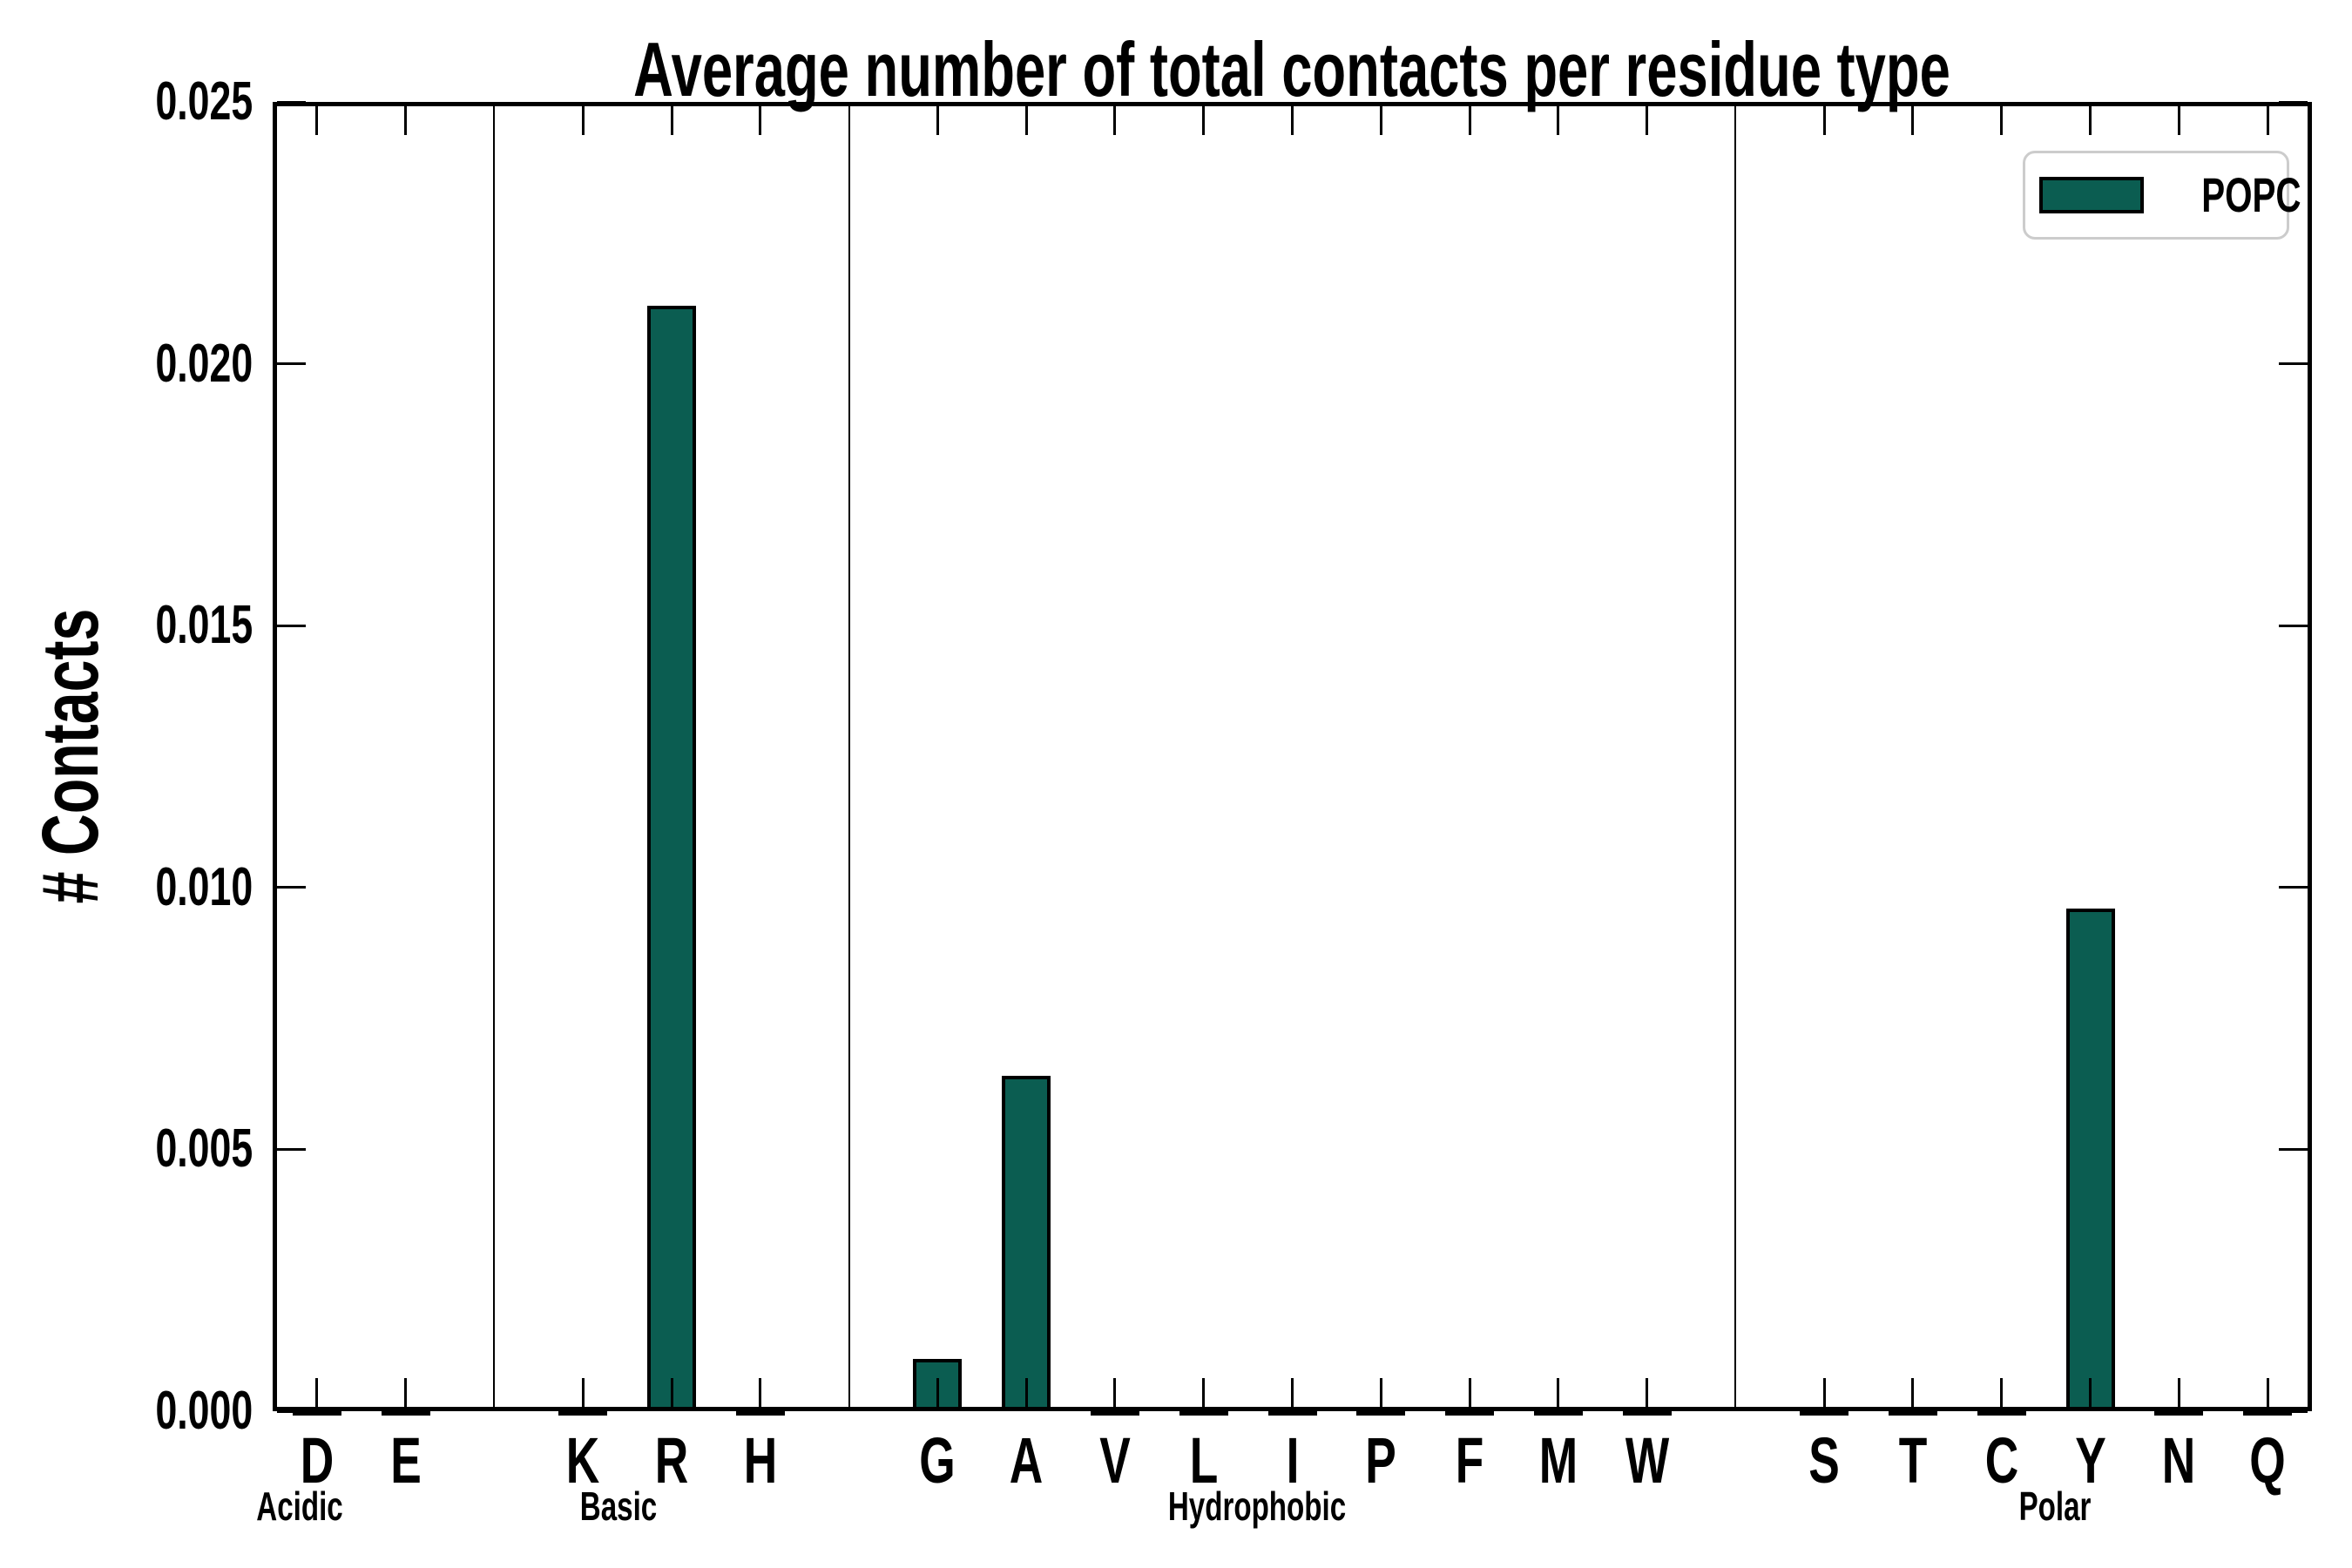 Image resolution: width=2352 pixels, height=1568 pixels. I want to click on x-tick-label-I: I, so click(1293, 1460).